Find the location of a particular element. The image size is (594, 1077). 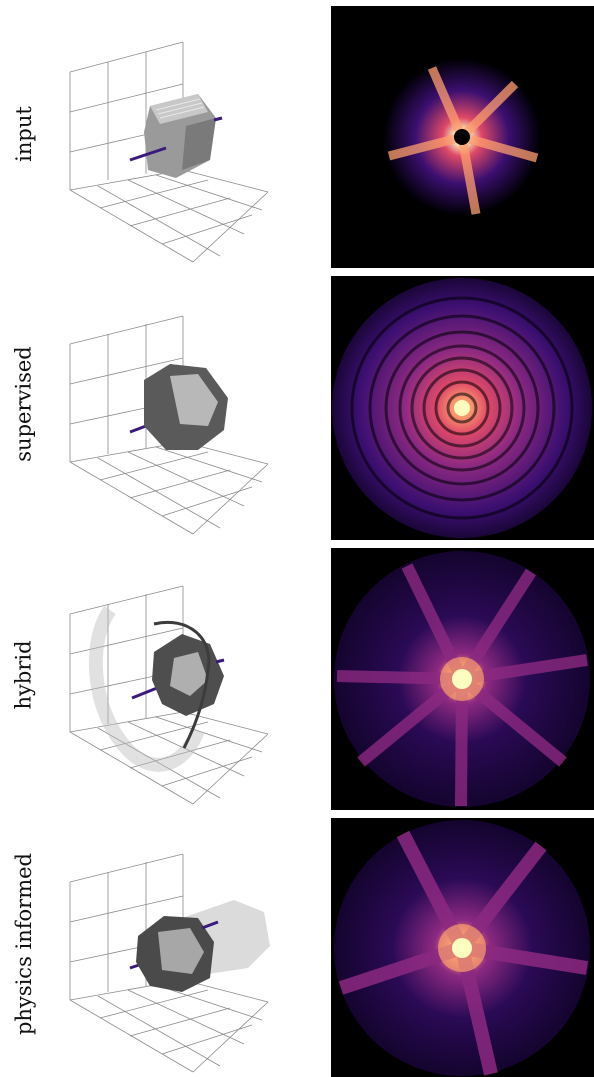

row-label: input is located at coordinates (24, 134).